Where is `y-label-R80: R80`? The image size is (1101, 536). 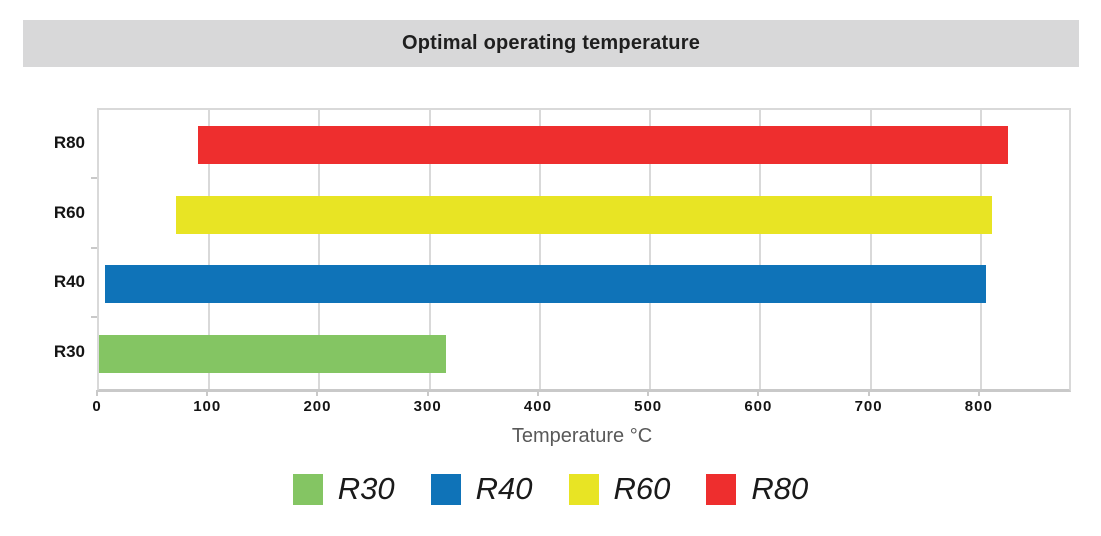
y-label-R80: R80 is located at coordinates (69, 142).